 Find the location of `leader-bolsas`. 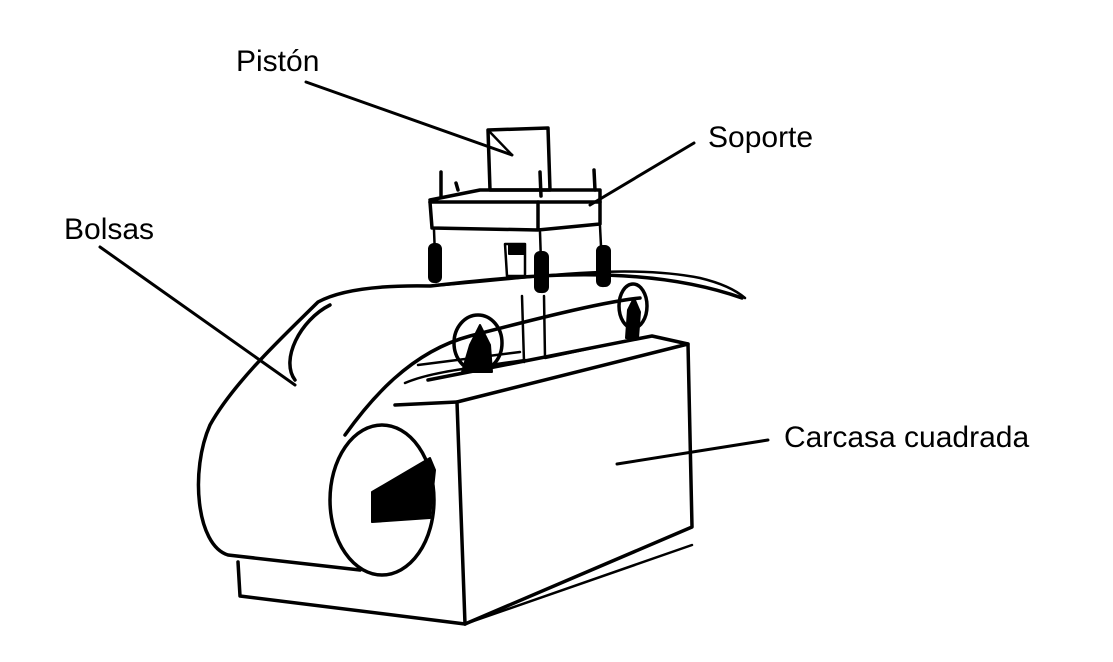

leader-bolsas is located at coordinates (197, 316).